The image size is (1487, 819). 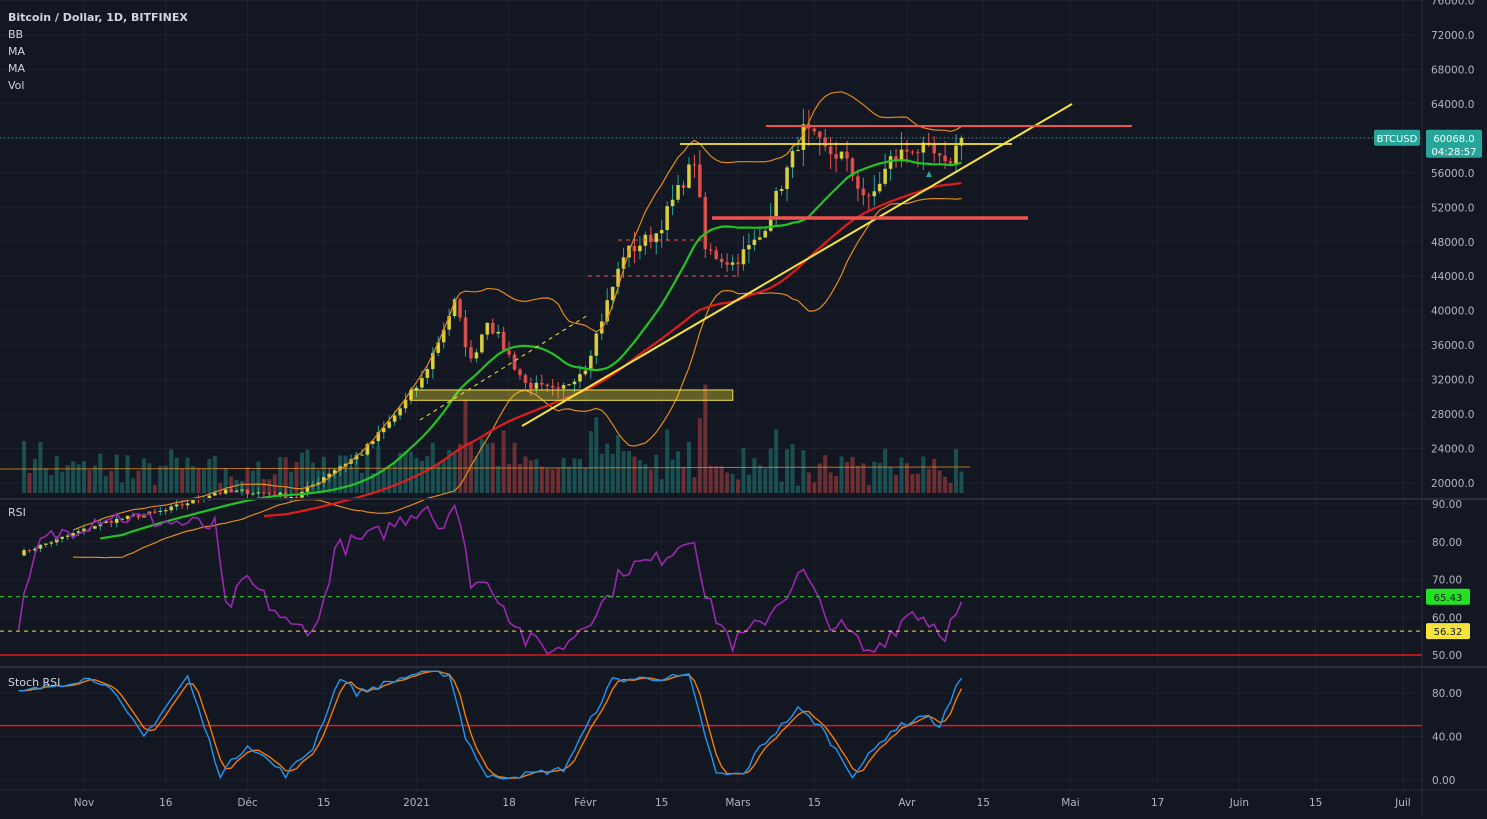 What do you see at coordinates (485, 468) in the screenshot?
I see `volume-ma-line` at bounding box center [485, 468].